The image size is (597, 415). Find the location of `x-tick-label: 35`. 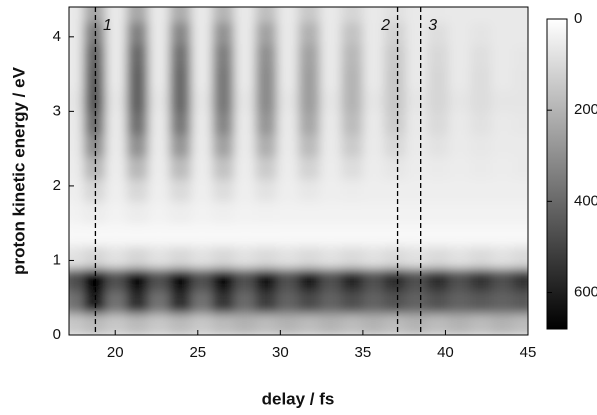

x-tick-label: 35 is located at coordinates (363, 352).